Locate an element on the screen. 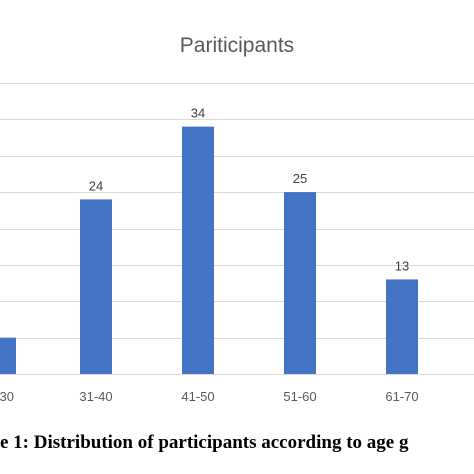 Image resolution: width=474 pixels, height=474 pixels. x-tick-30: 30 is located at coordinates (7, 396).